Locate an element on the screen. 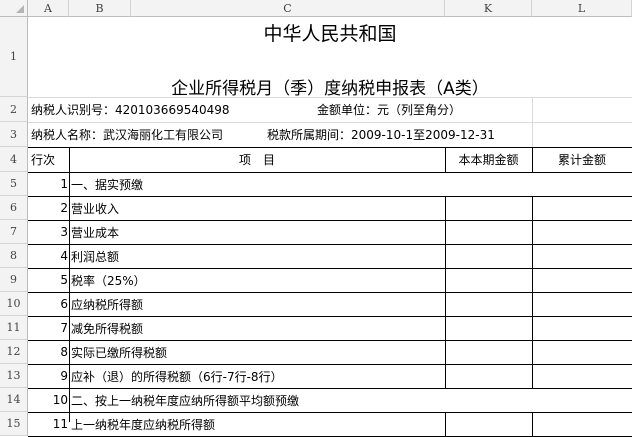  select-all-corner is located at coordinates (14, 8).